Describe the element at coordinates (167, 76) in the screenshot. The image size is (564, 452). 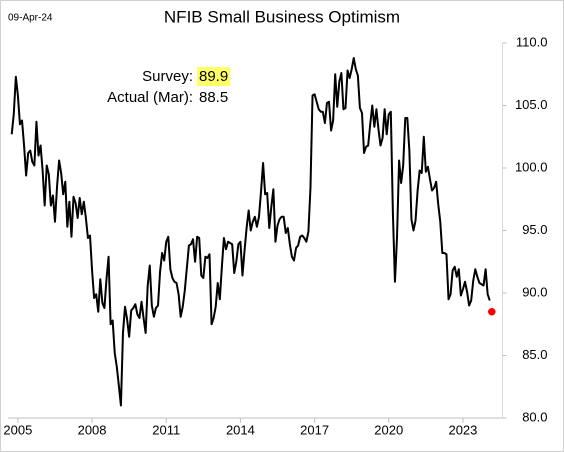
I see `annotation-label: Survey:` at that location.